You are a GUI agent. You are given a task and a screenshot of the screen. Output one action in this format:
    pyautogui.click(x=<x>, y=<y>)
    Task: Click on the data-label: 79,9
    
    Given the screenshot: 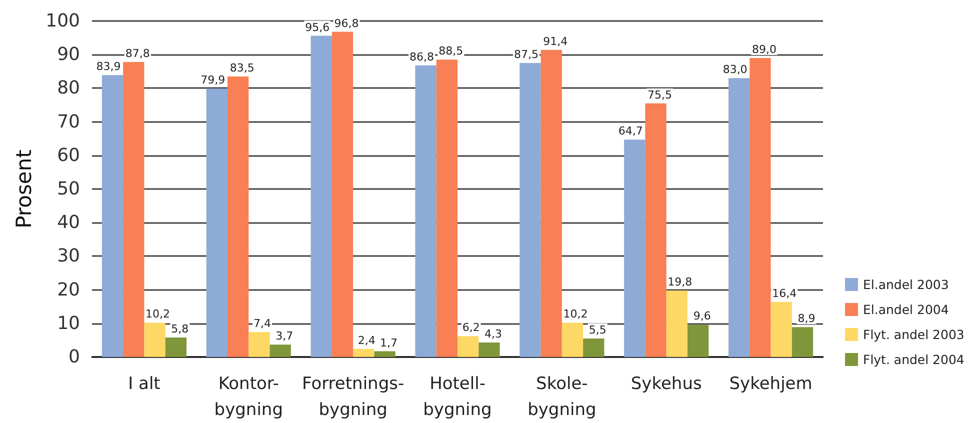 What is the action you would take?
    pyautogui.click(x=213, y=80)
    